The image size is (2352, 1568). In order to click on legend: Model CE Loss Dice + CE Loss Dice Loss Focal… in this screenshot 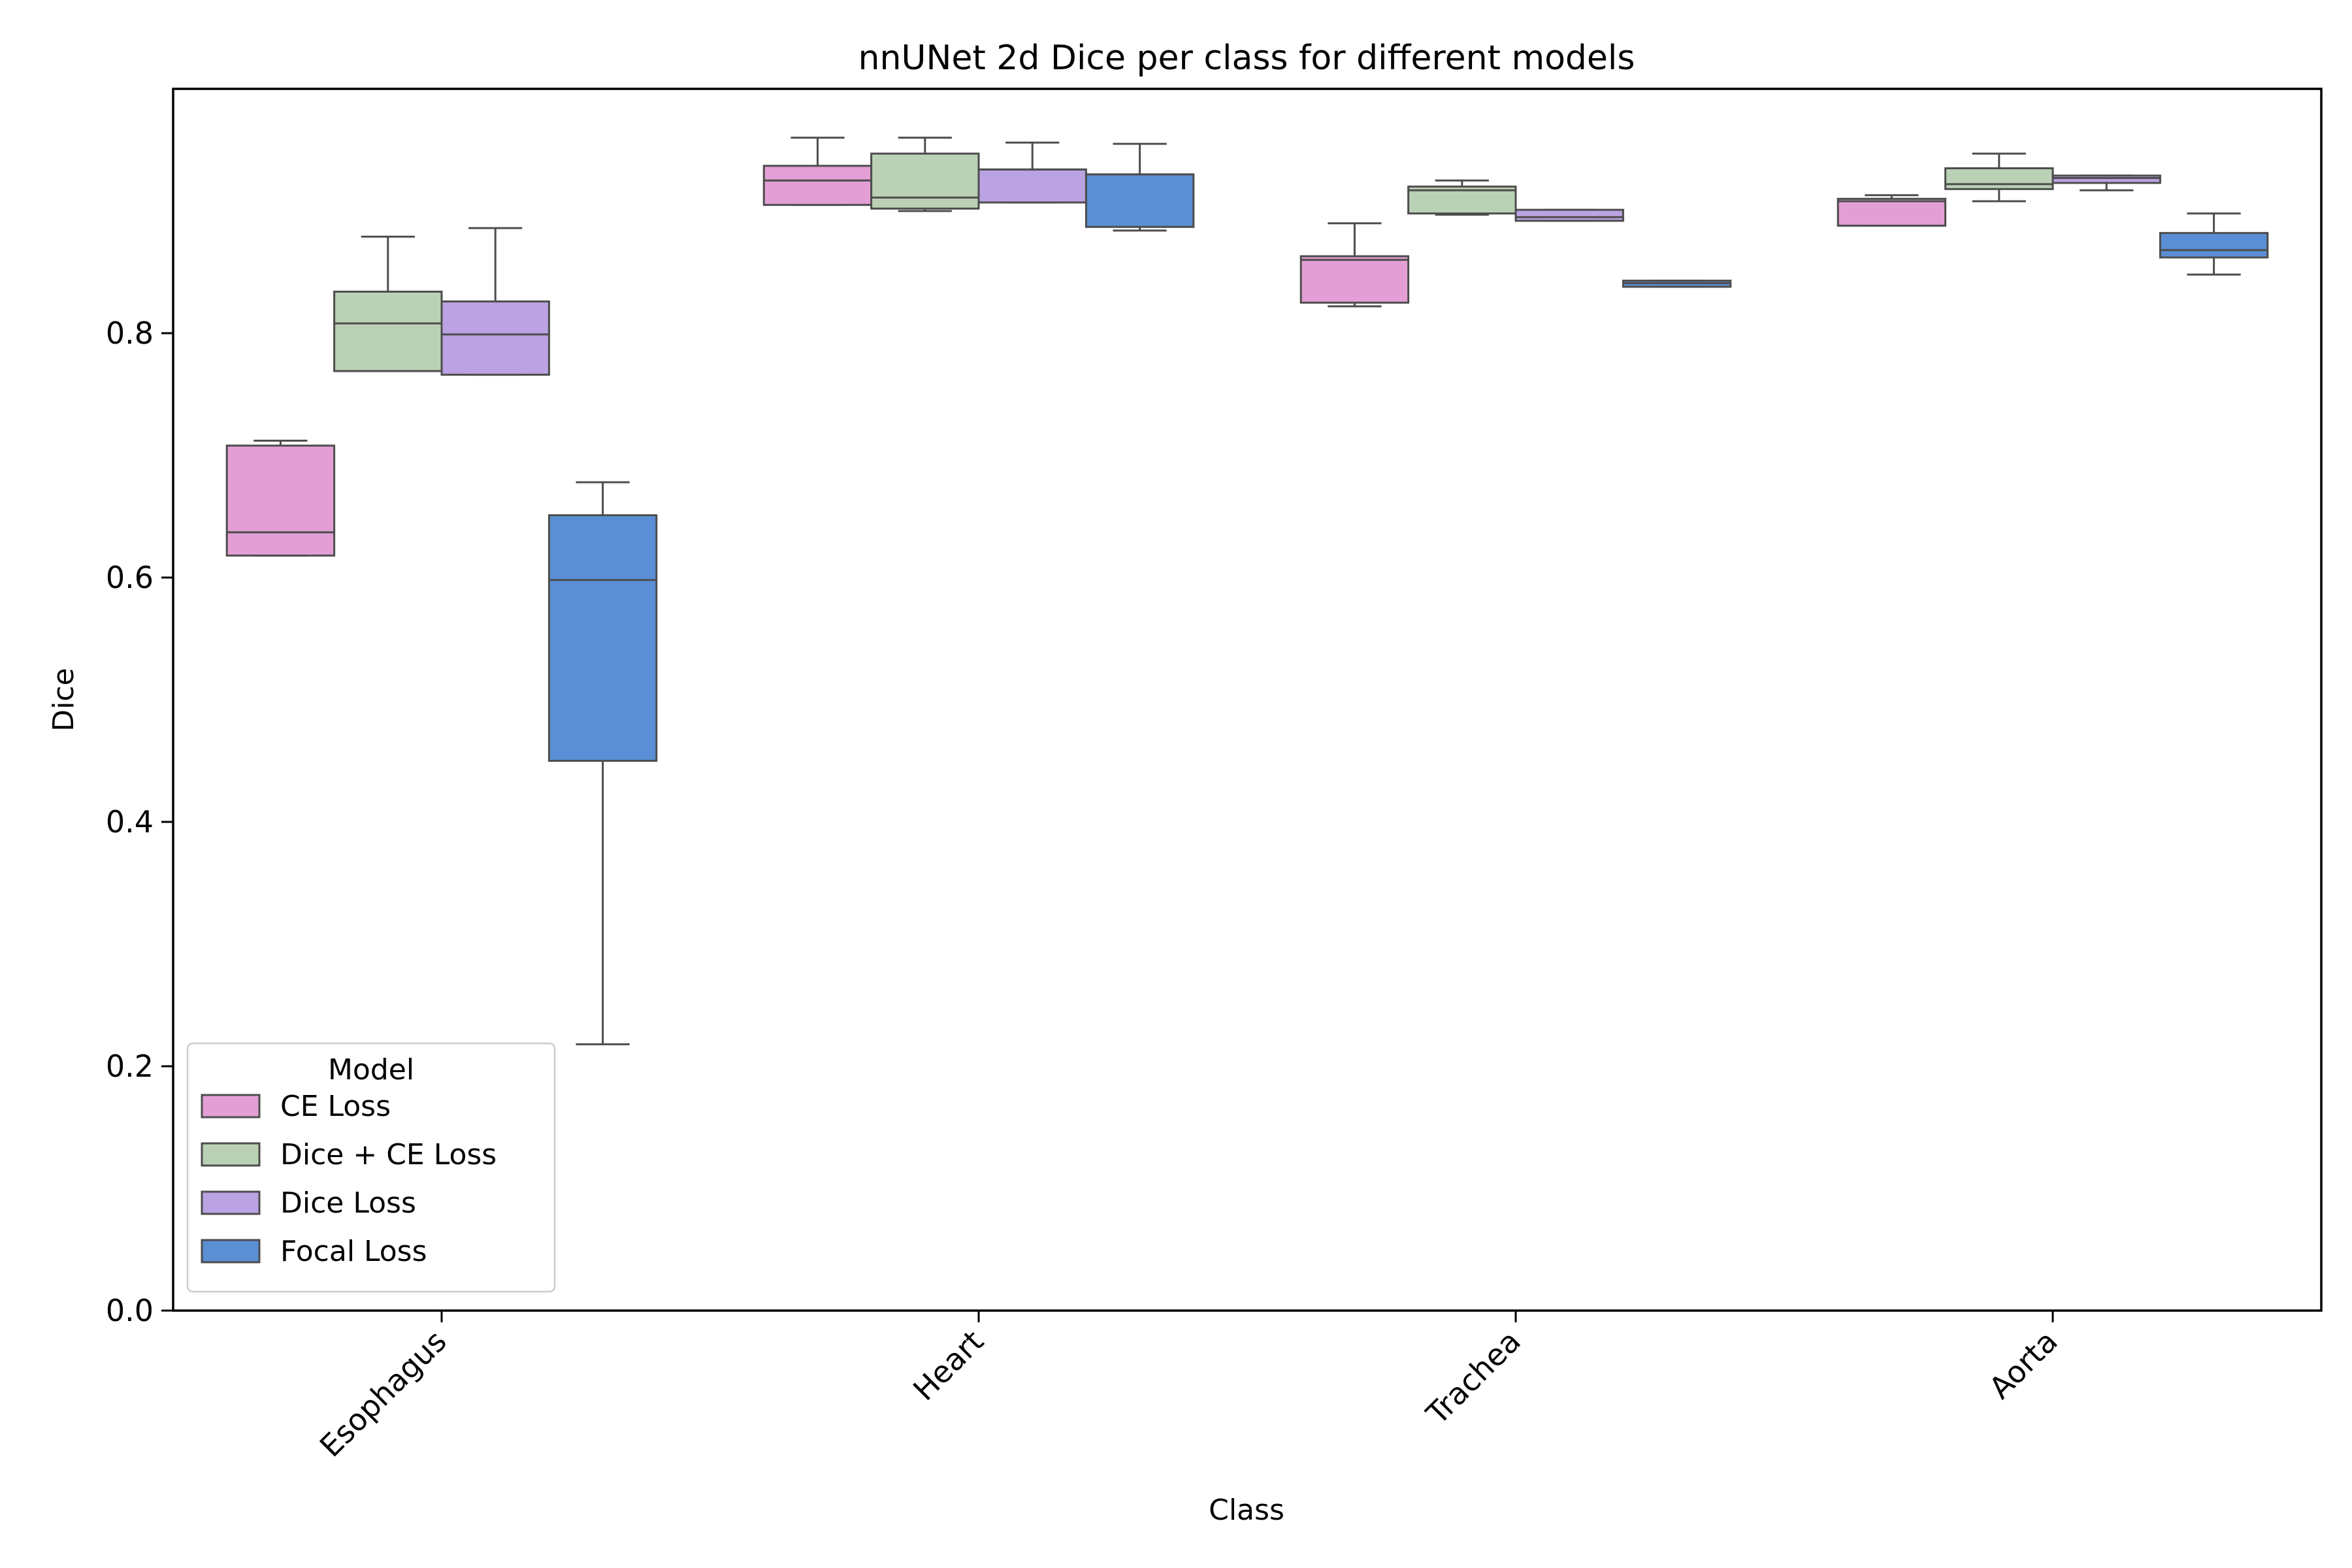, I will do `click(371, 1167)`.